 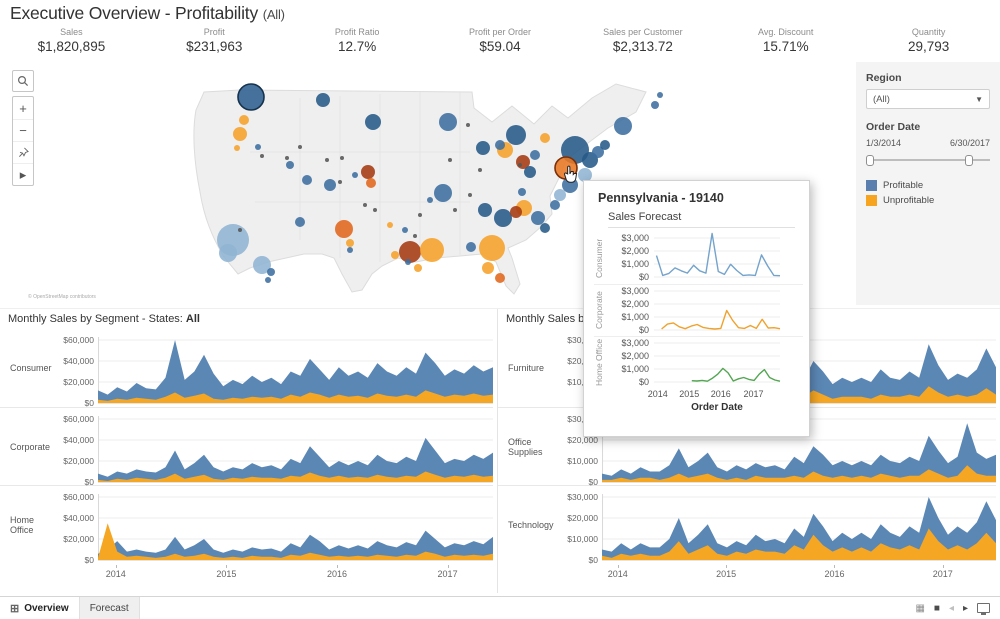 What do you see at coordinates (500, 32) in the screenshot?
I see `kpi-label: Profit per Order` at bounding box center [500, 32].